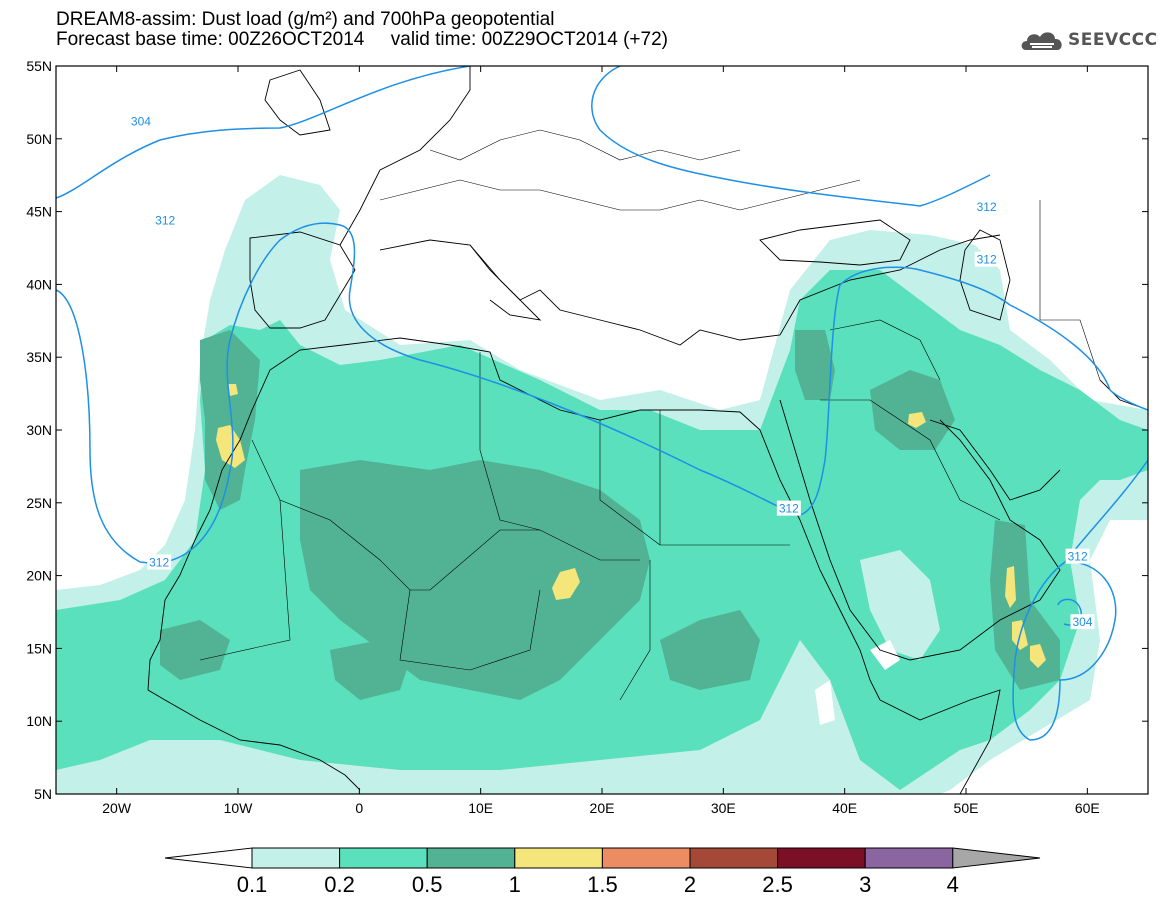 This screenshot has width=1165, height=907. What do you see at coordinates (912, 410) in the screenshot?
I see `dust-area-dark-gulf` at bounding box center [912, 410].